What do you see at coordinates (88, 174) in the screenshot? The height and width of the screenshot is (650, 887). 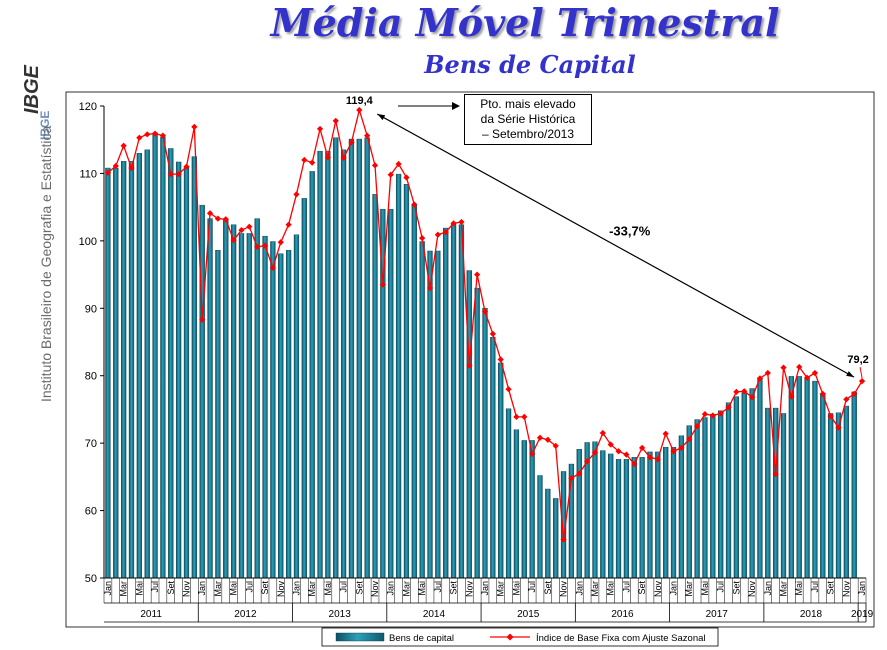 I see `y-tick-label: 110` at bounding box center [88, 174].